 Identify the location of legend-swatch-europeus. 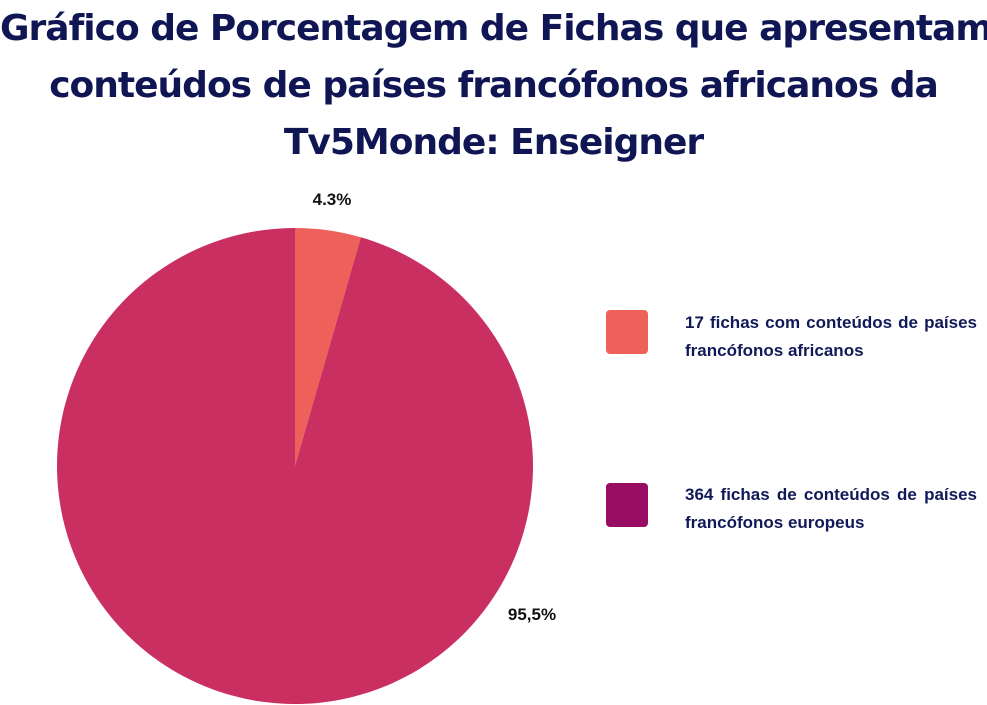
(627, 505).